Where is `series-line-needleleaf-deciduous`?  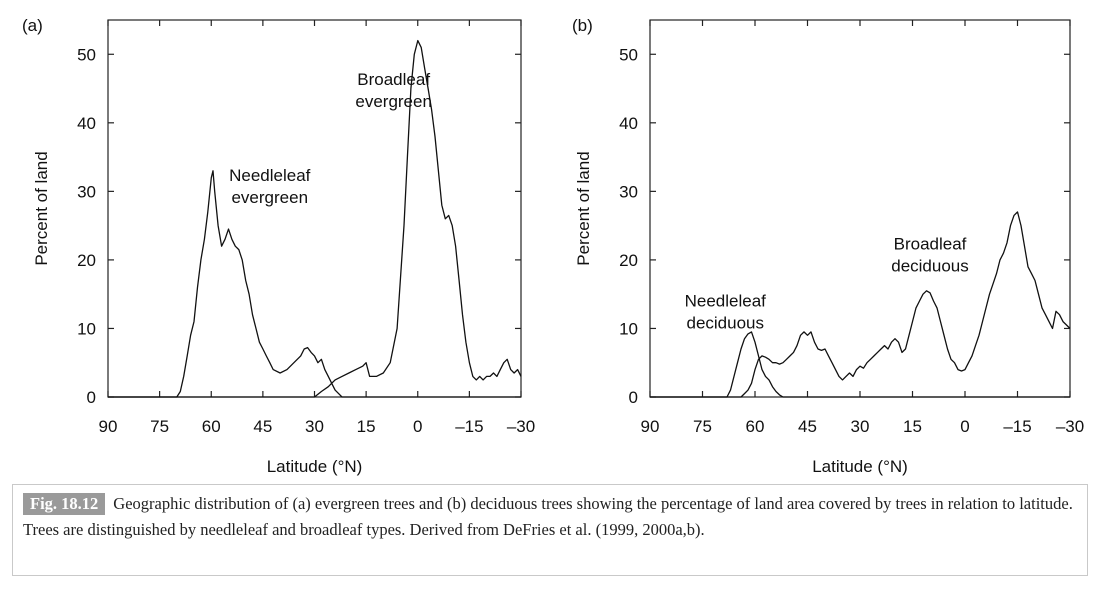 series-line-needleleaf-deciduous is located at coordinates (860, 364).